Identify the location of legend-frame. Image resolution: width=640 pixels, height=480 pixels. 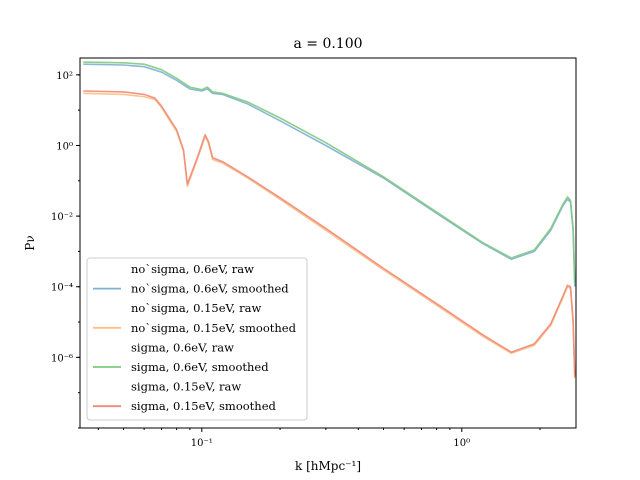
(197, 339).